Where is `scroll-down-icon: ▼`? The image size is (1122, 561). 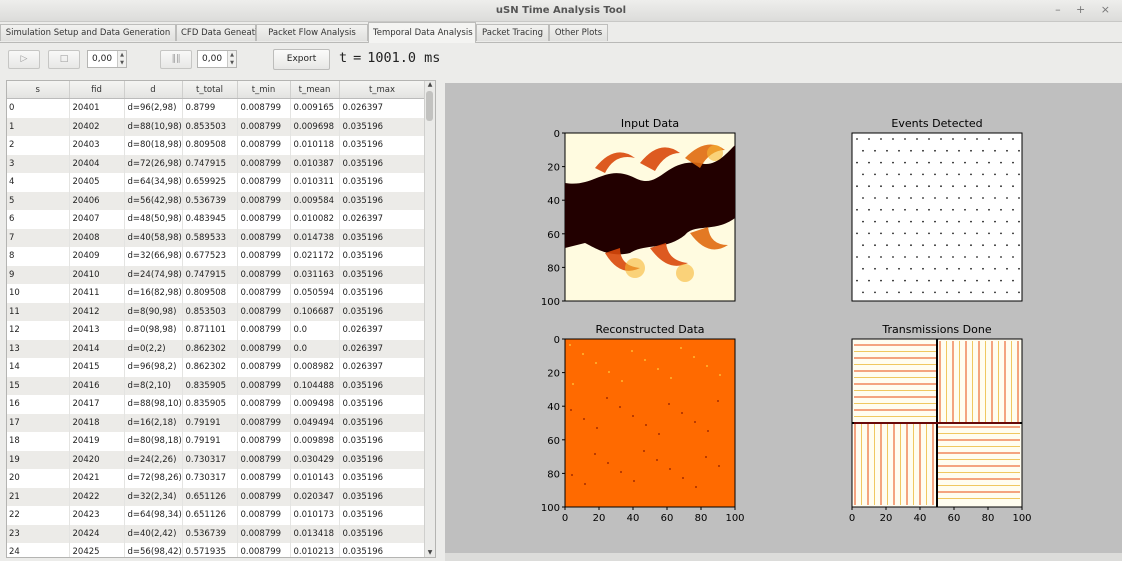 scroll-down-icon: ▼ is located at coordinates (430, 552).